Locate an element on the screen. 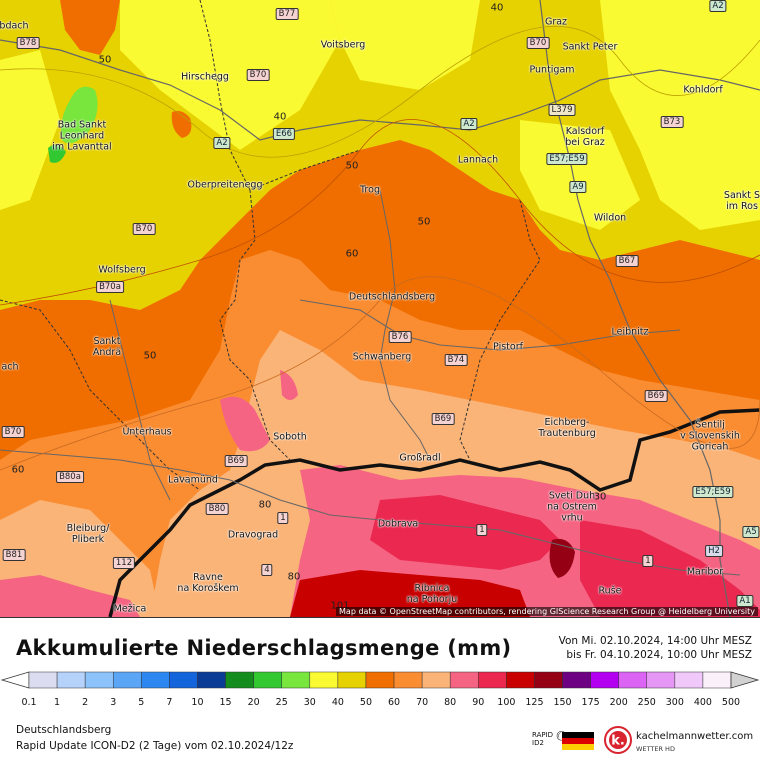 The height and width of the screenshot is (760, 760). place-label: Lavamünd is located at coordinates (193, 480).